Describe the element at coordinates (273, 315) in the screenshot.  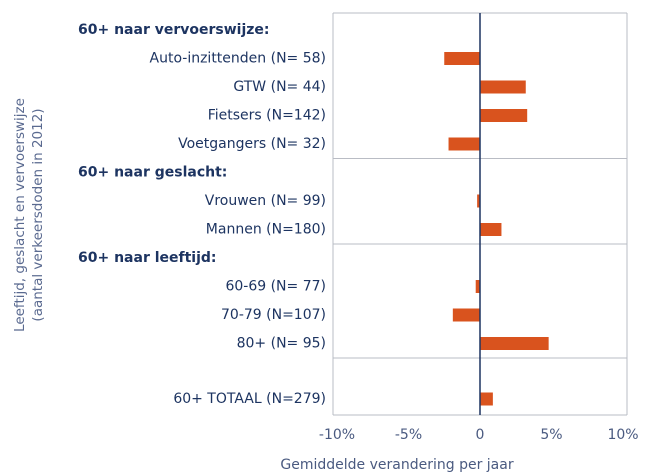
I see `y-tick-label: 70-79 (N=107)` at that location.